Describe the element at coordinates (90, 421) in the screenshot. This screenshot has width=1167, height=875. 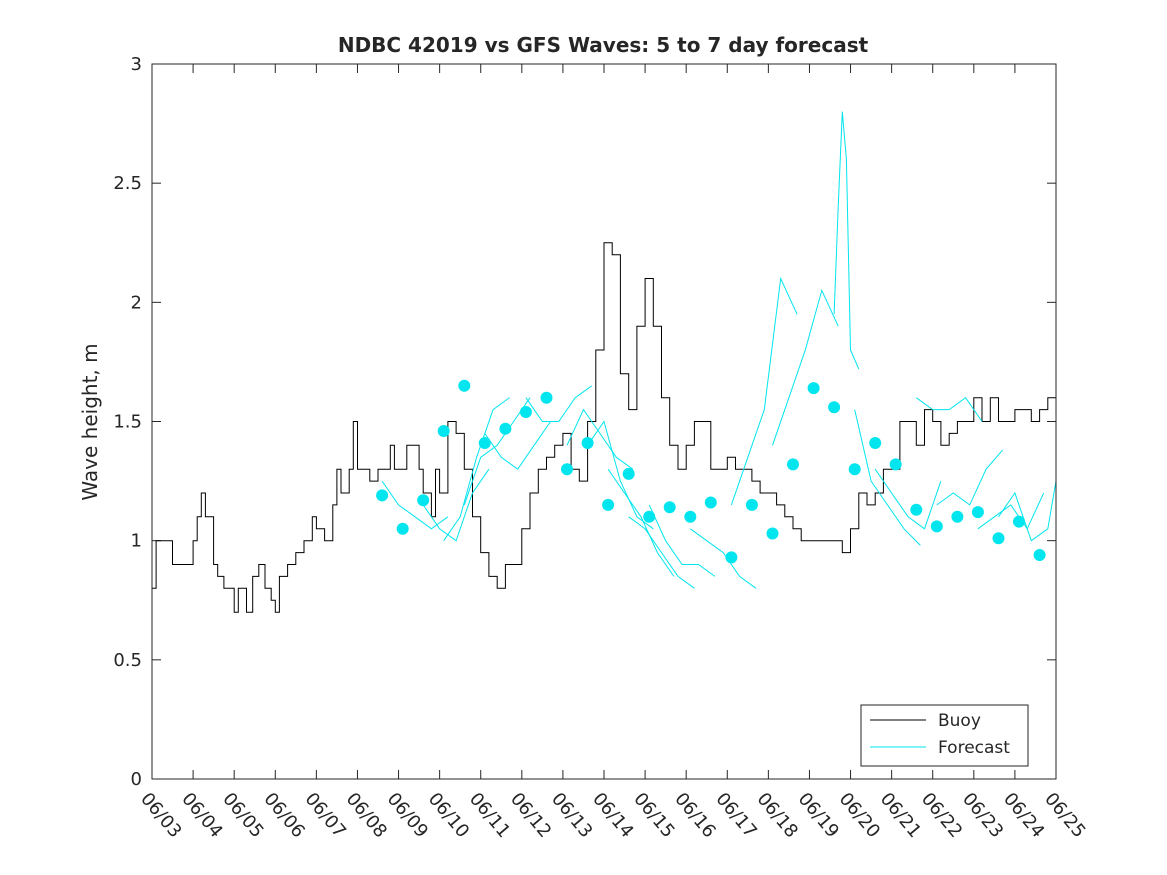
I see `y-axis-label: Wave height, m` at that location.